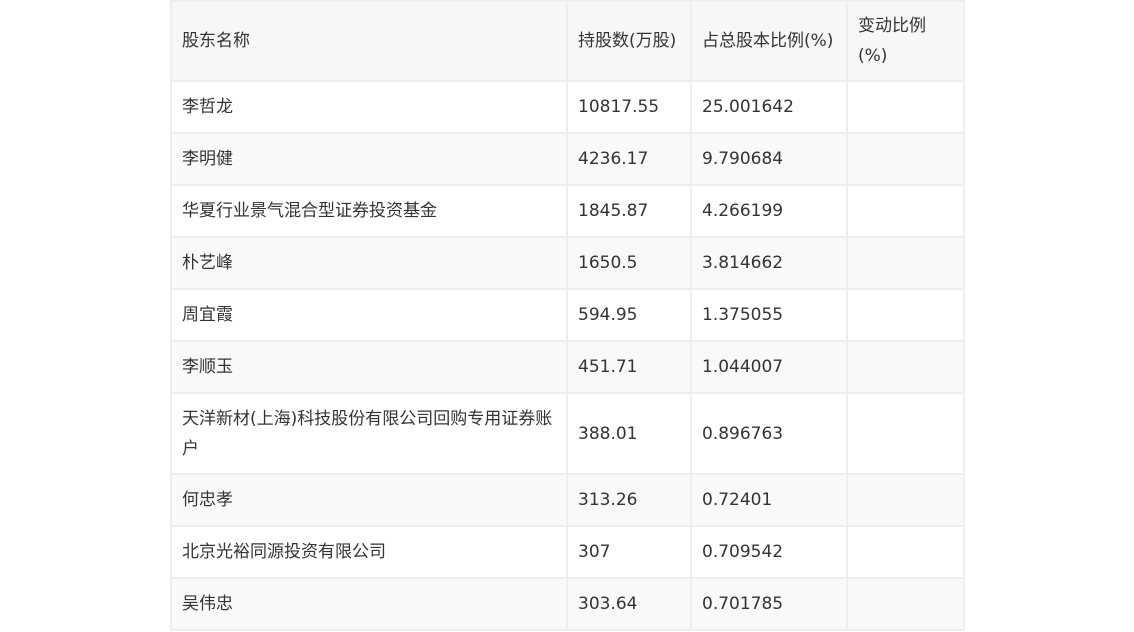  What do you see at coordinates (769, 41) in the screenshot?
I see `header-ratio: 占总股本比例(%)` at bounding box center [769, 41].